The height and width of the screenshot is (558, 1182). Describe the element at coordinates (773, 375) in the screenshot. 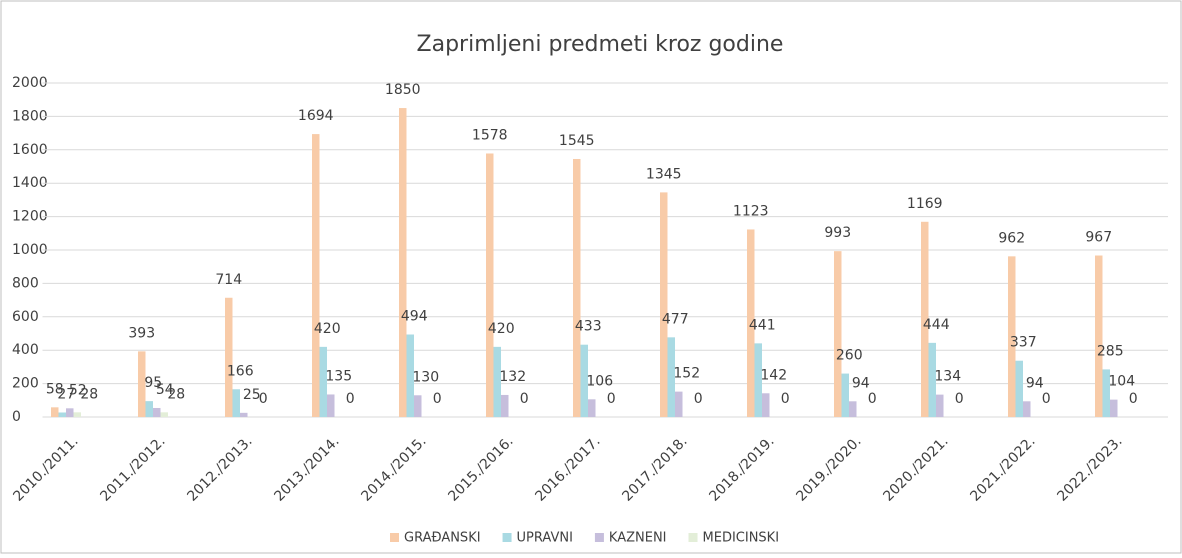

I see `data-label: 142` at that location.